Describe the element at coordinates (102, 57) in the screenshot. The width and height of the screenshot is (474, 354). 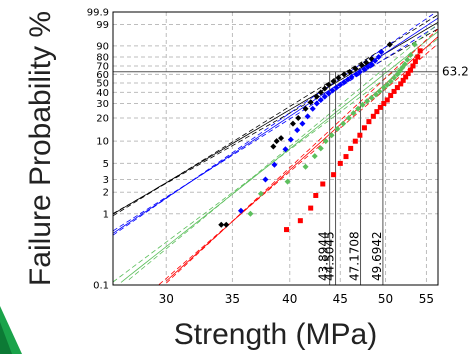
I see `y-tick-label: 80` at that location.